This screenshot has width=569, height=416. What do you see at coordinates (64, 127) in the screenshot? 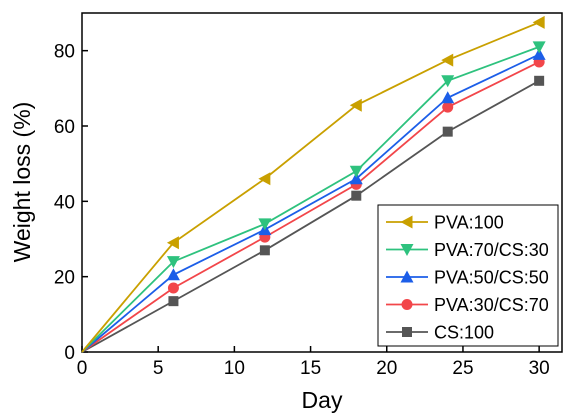
I see `y-tick-label: 60` at bounding box center [64, 127].